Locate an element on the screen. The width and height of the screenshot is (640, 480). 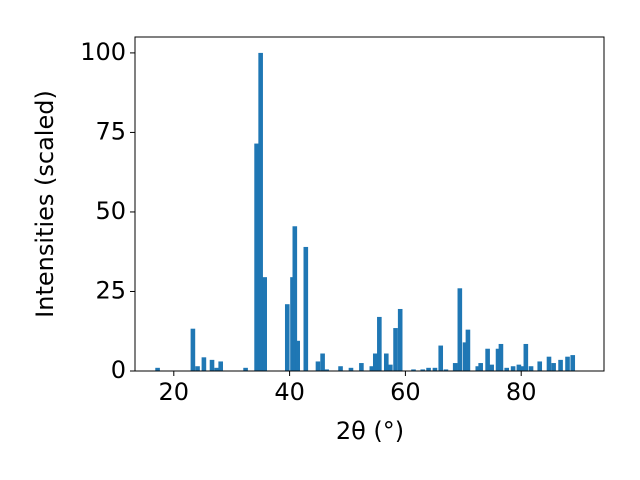
x-tick-label: 20 is located at coordinates (174, 392).